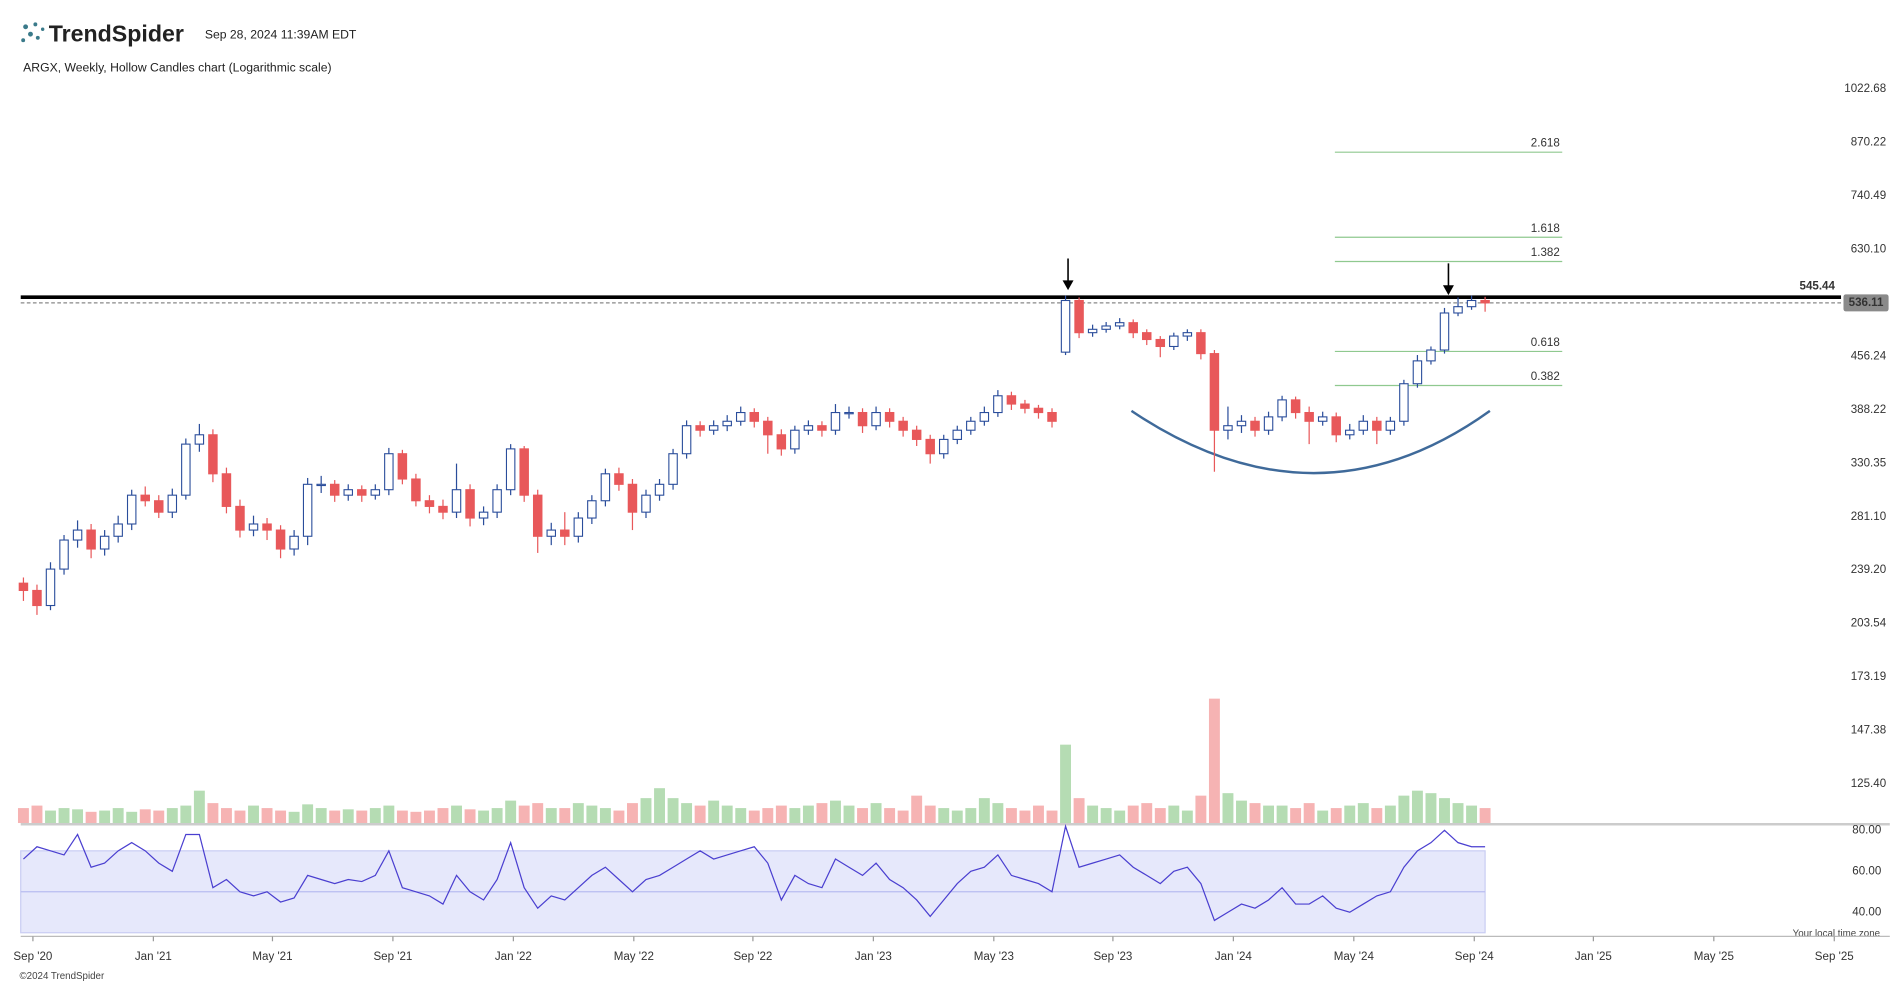  What do you see at coordinates (1593, 957) in the screenshot?
I see `x-tick-label: Jan '25` at bounding box center [1593, 957].